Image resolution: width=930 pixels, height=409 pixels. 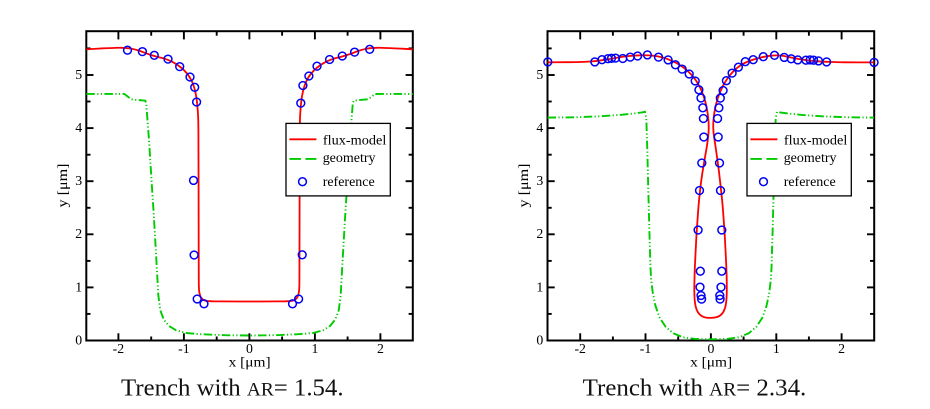 What do you see at coordinates (232, 388) in the screenshot?
I see `svg-text: Trench with AR= 1.54.` at bounding box center [232, 388].